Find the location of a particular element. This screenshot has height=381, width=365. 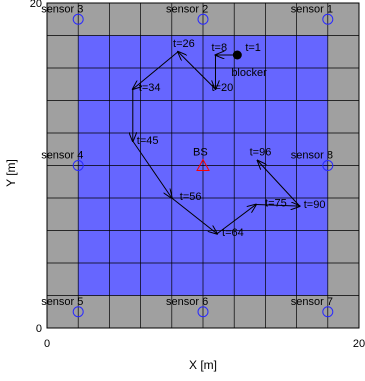

base-station-marker is located at coordinates (203, 164).